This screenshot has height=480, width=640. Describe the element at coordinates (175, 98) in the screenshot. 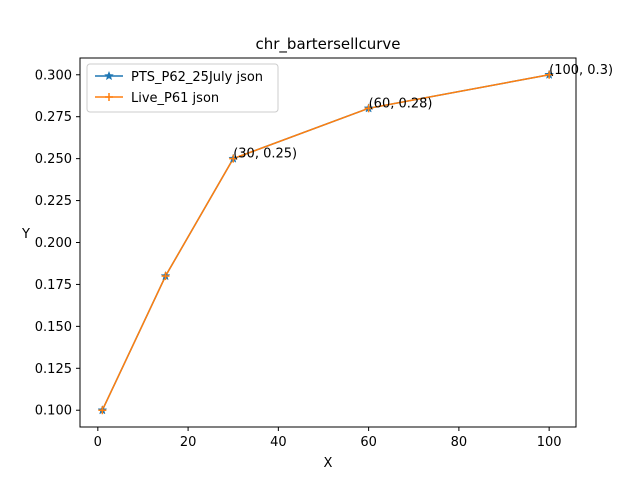

I see `legend-label: Live_P61 json` at that location.